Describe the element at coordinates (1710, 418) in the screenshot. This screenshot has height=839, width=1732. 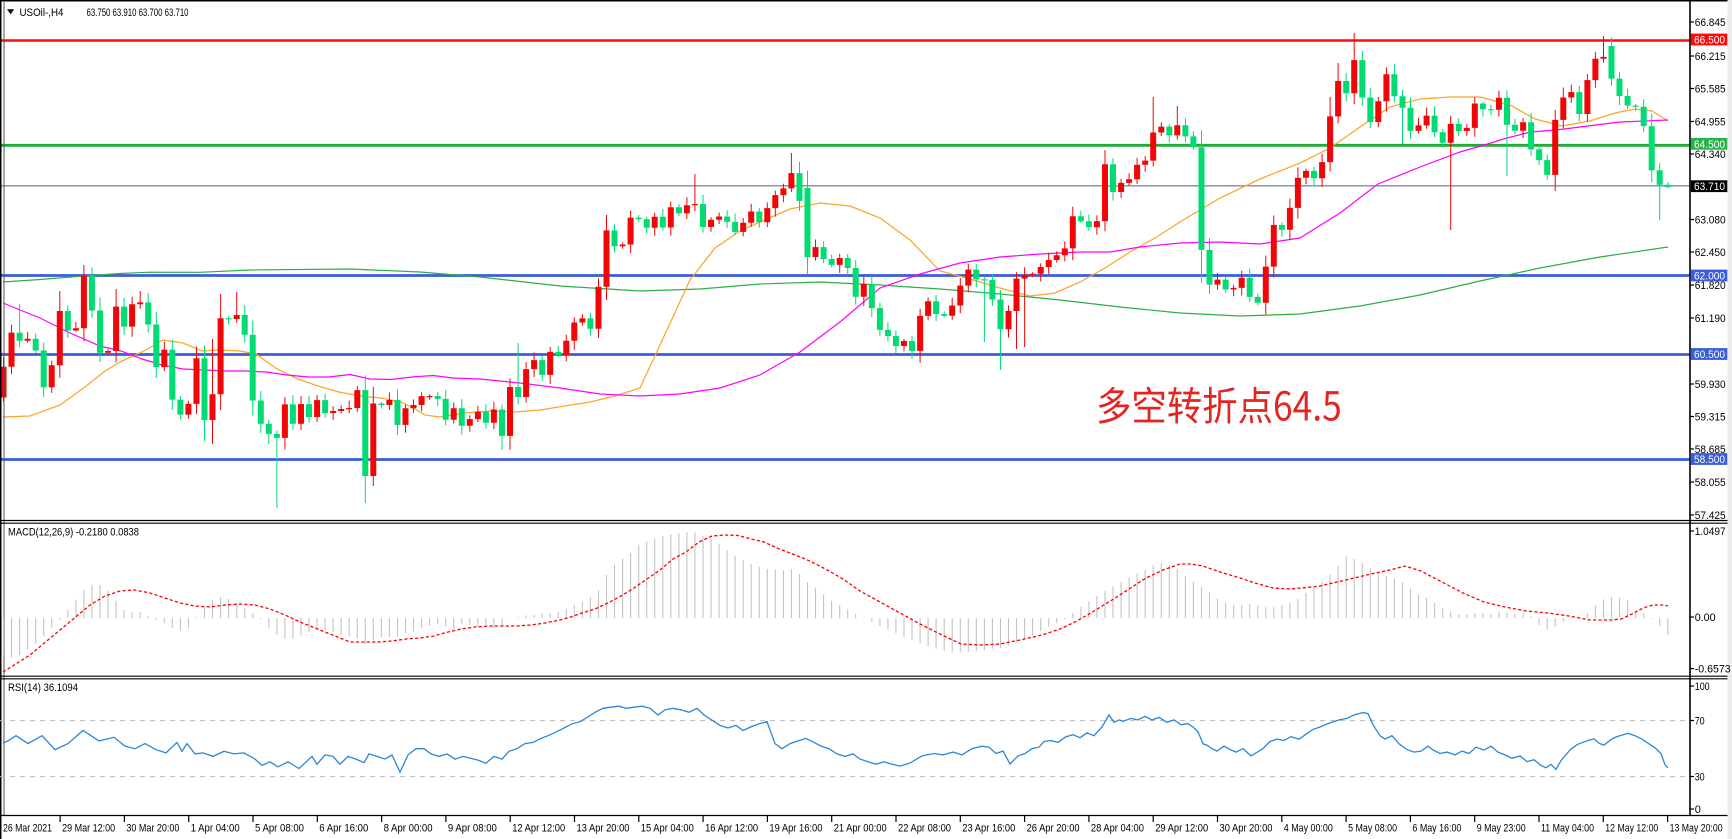
I see `svg-text: 59.315` at that location.